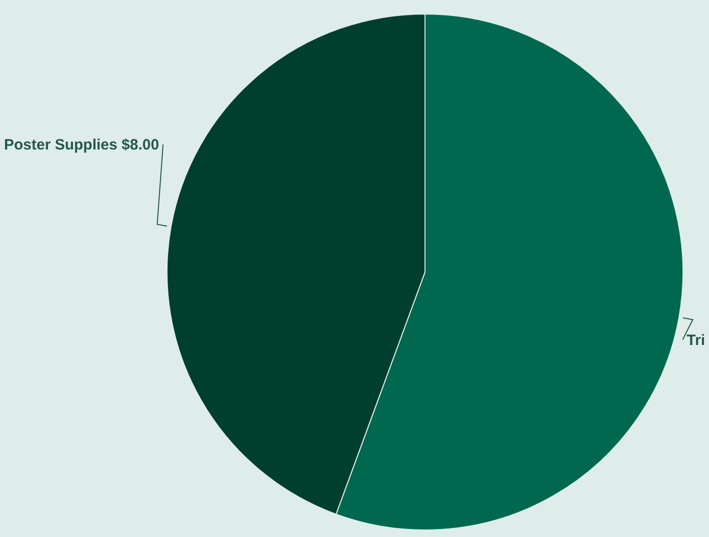  What do you see at coordinates (695, 340) in the screenshot?
I see `slice-label: Tri` at bounding box center [695, 340].